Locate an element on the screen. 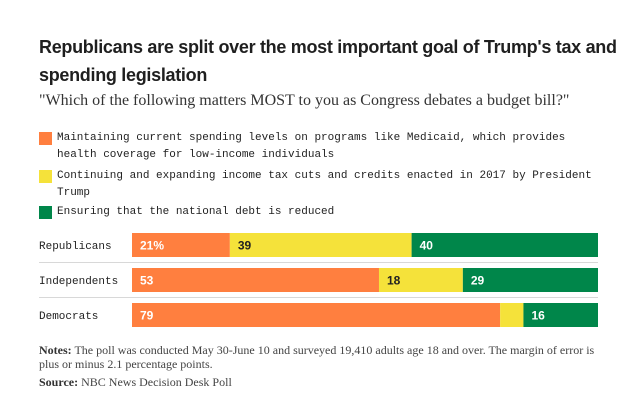 This screenshot has height=415, width=643. data-label-republicans-series-2: 39 is located at coordinates (245, 246).